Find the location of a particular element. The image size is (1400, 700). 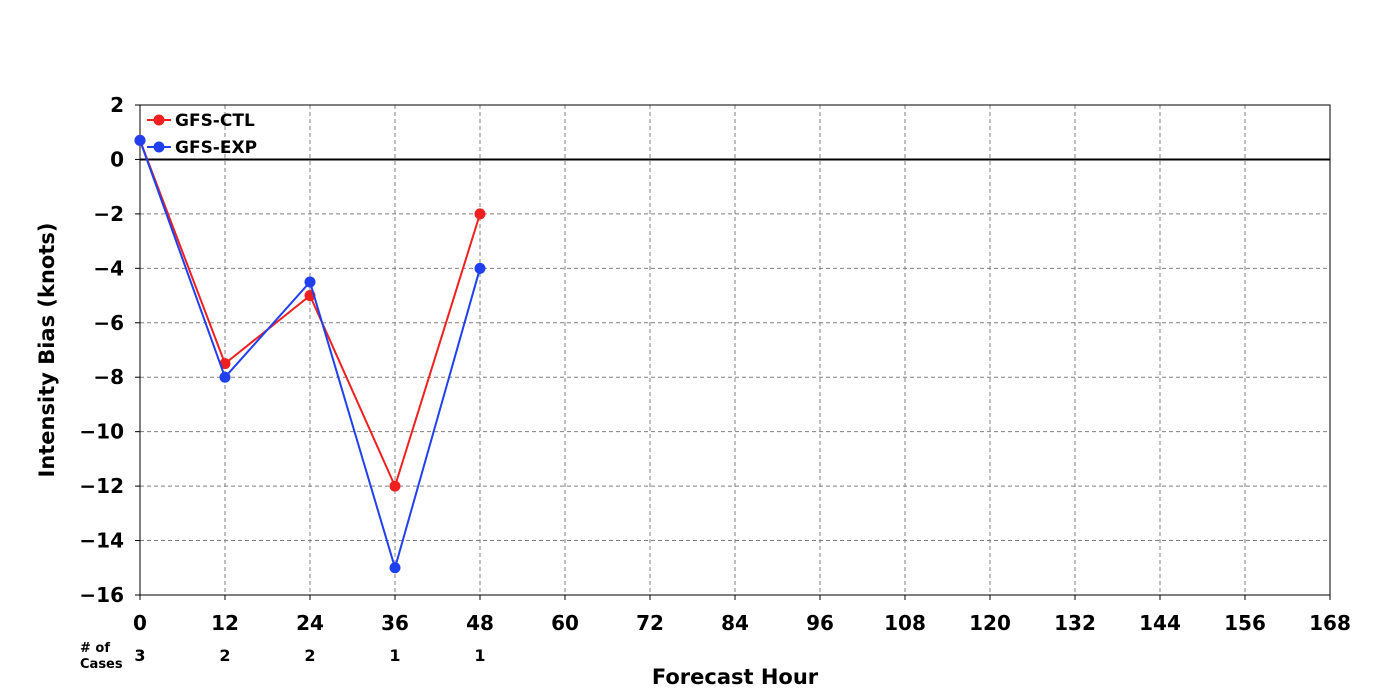

x-tick-label: 120 is located at coordinates (990, 623).